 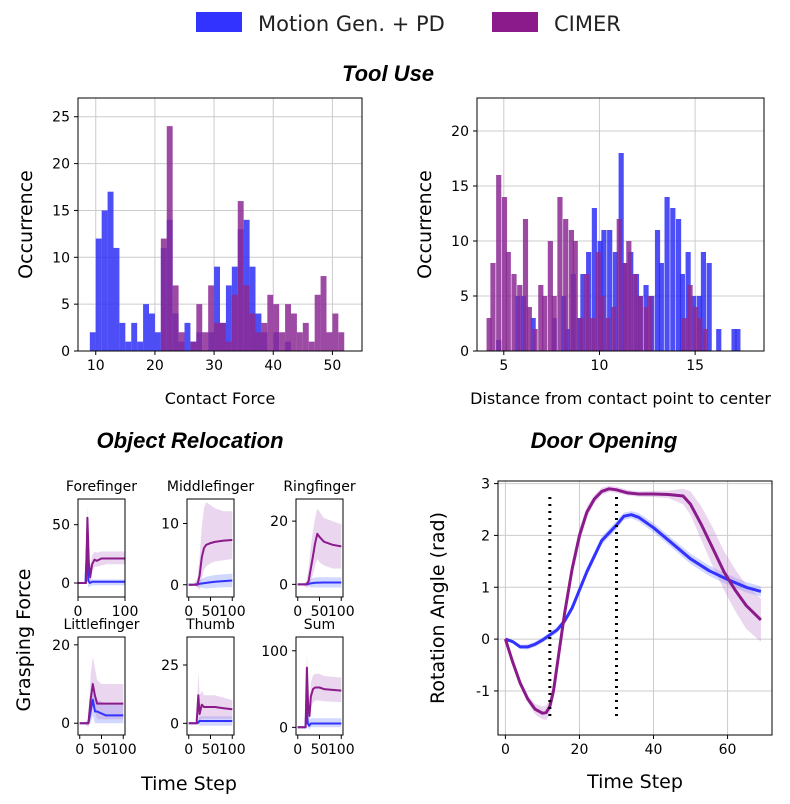 I want to click on relocation-xlabel: Time Step, so click(x=188, y=784).